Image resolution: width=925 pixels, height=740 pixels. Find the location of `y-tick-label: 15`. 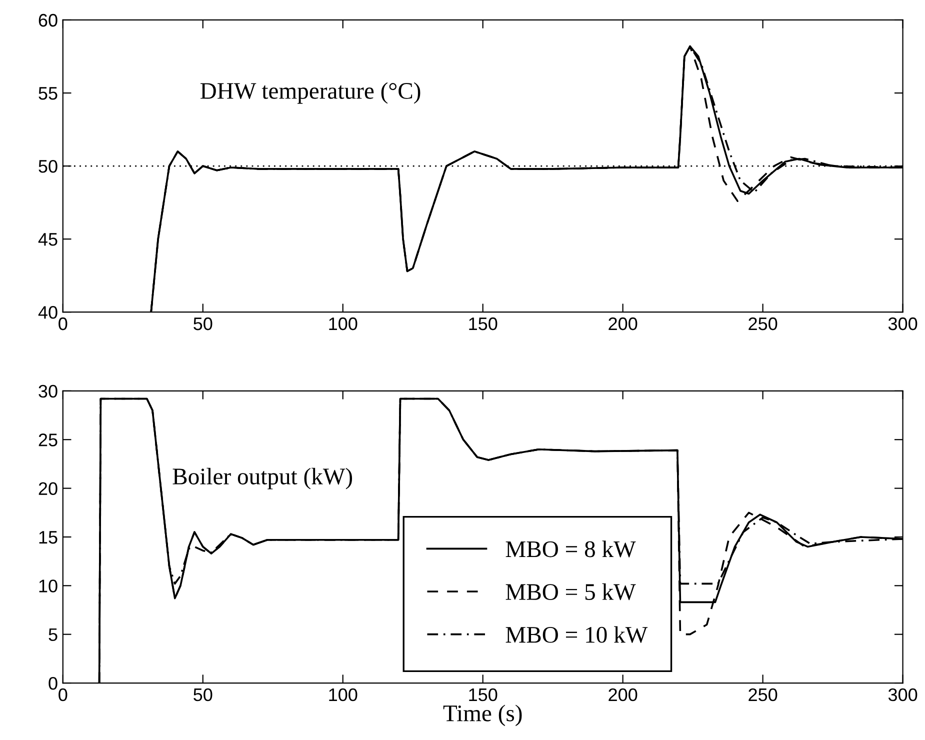

y-tick-label: 15 is located at coordinates (48, 537).